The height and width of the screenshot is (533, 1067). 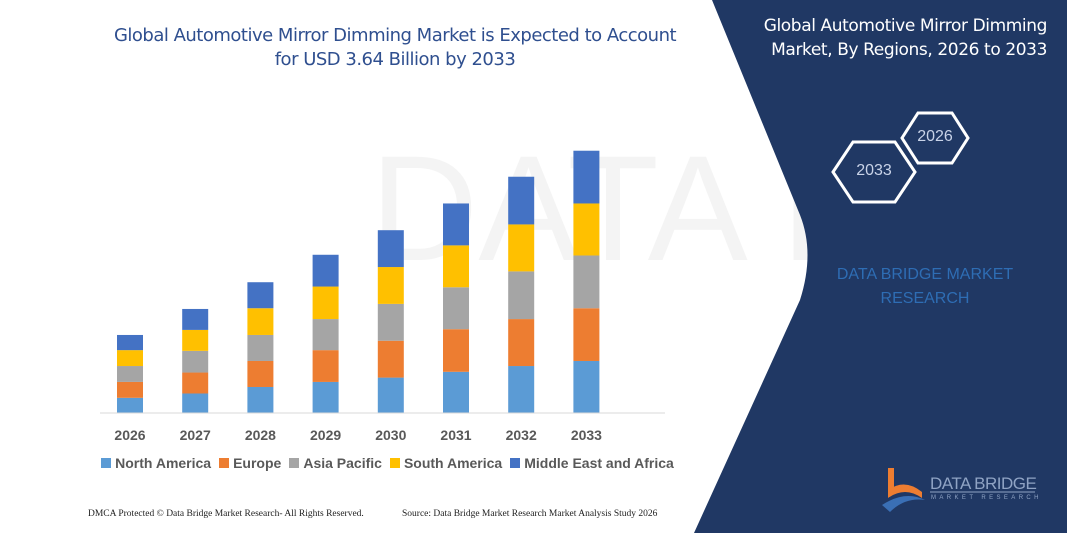 What do you see at coordinates (163, 463) in the screenshot?
I see `legend-label: North America` at bounding box center [163, 463].